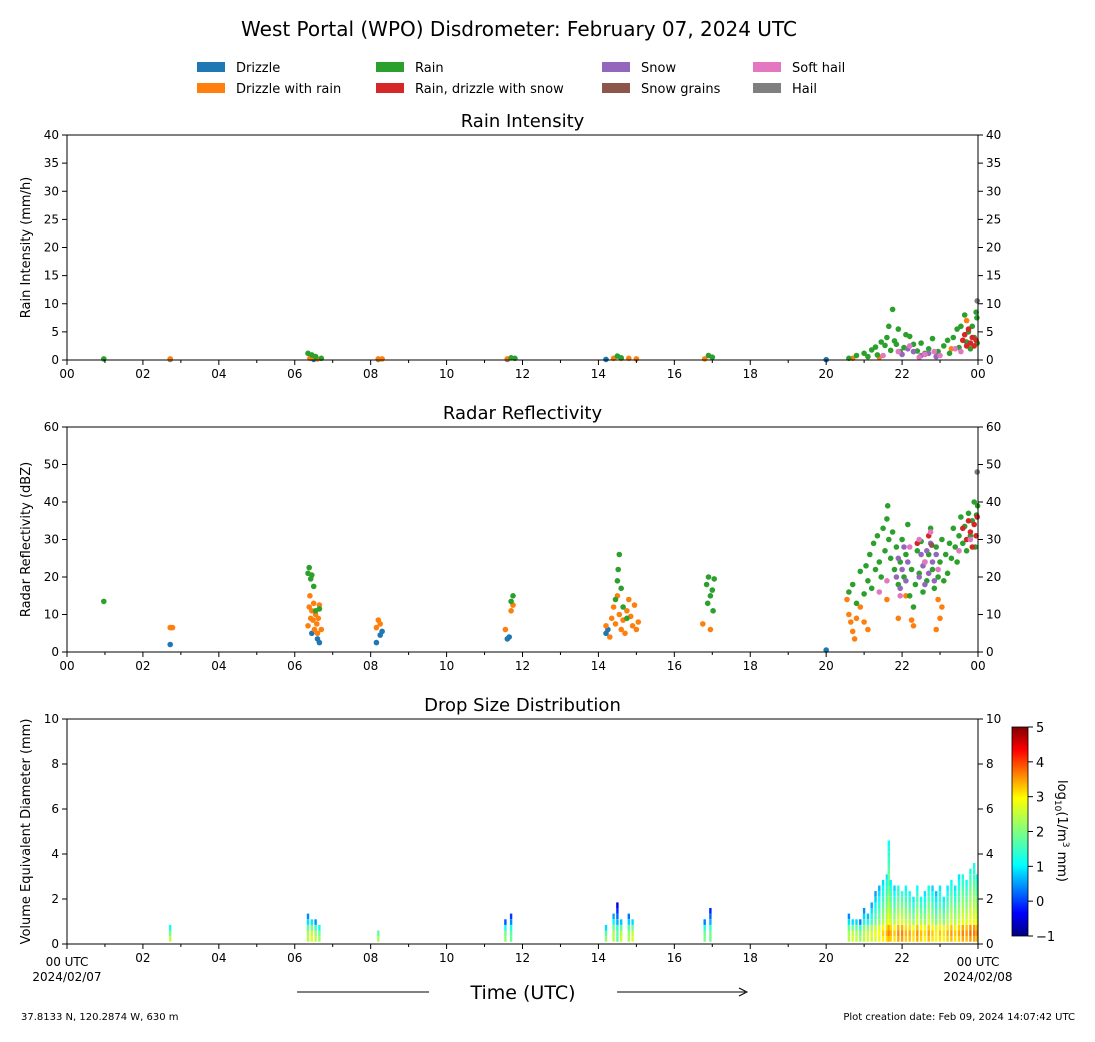  Describe the element at coordinates (51, 540) in the screenshot. I see `y-tick-label: 30` at that location.